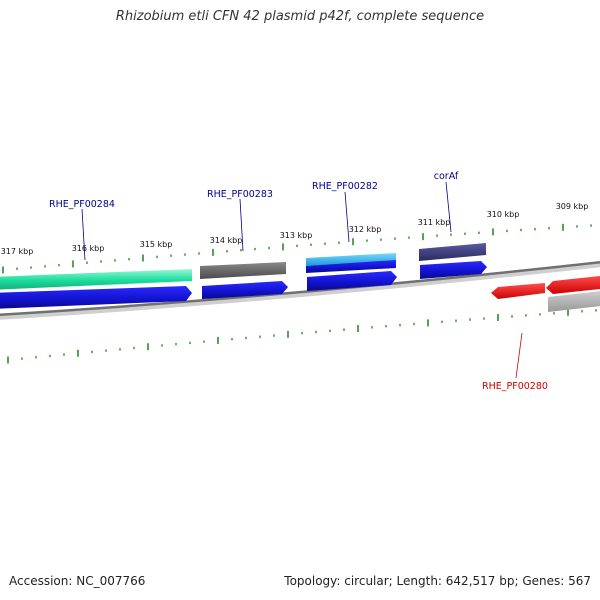  Describe the element at coordinates (503, 214) in the screenshot. I see `axis-label-310: 310 kbp` at that location.